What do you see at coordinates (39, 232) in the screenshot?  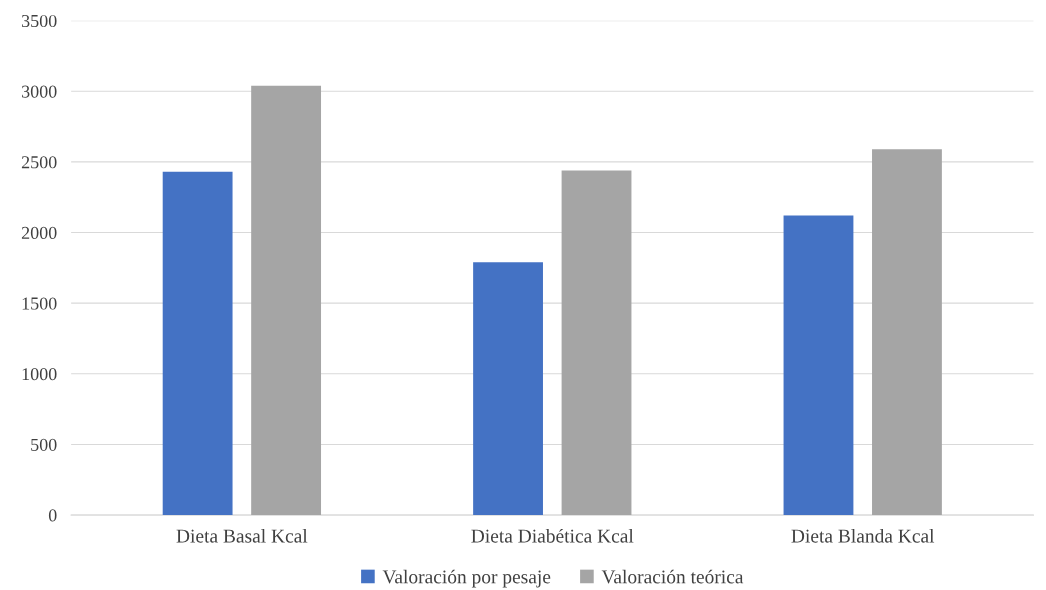 I see `y-tick-label: 2000` at bounding box center [39, 232].